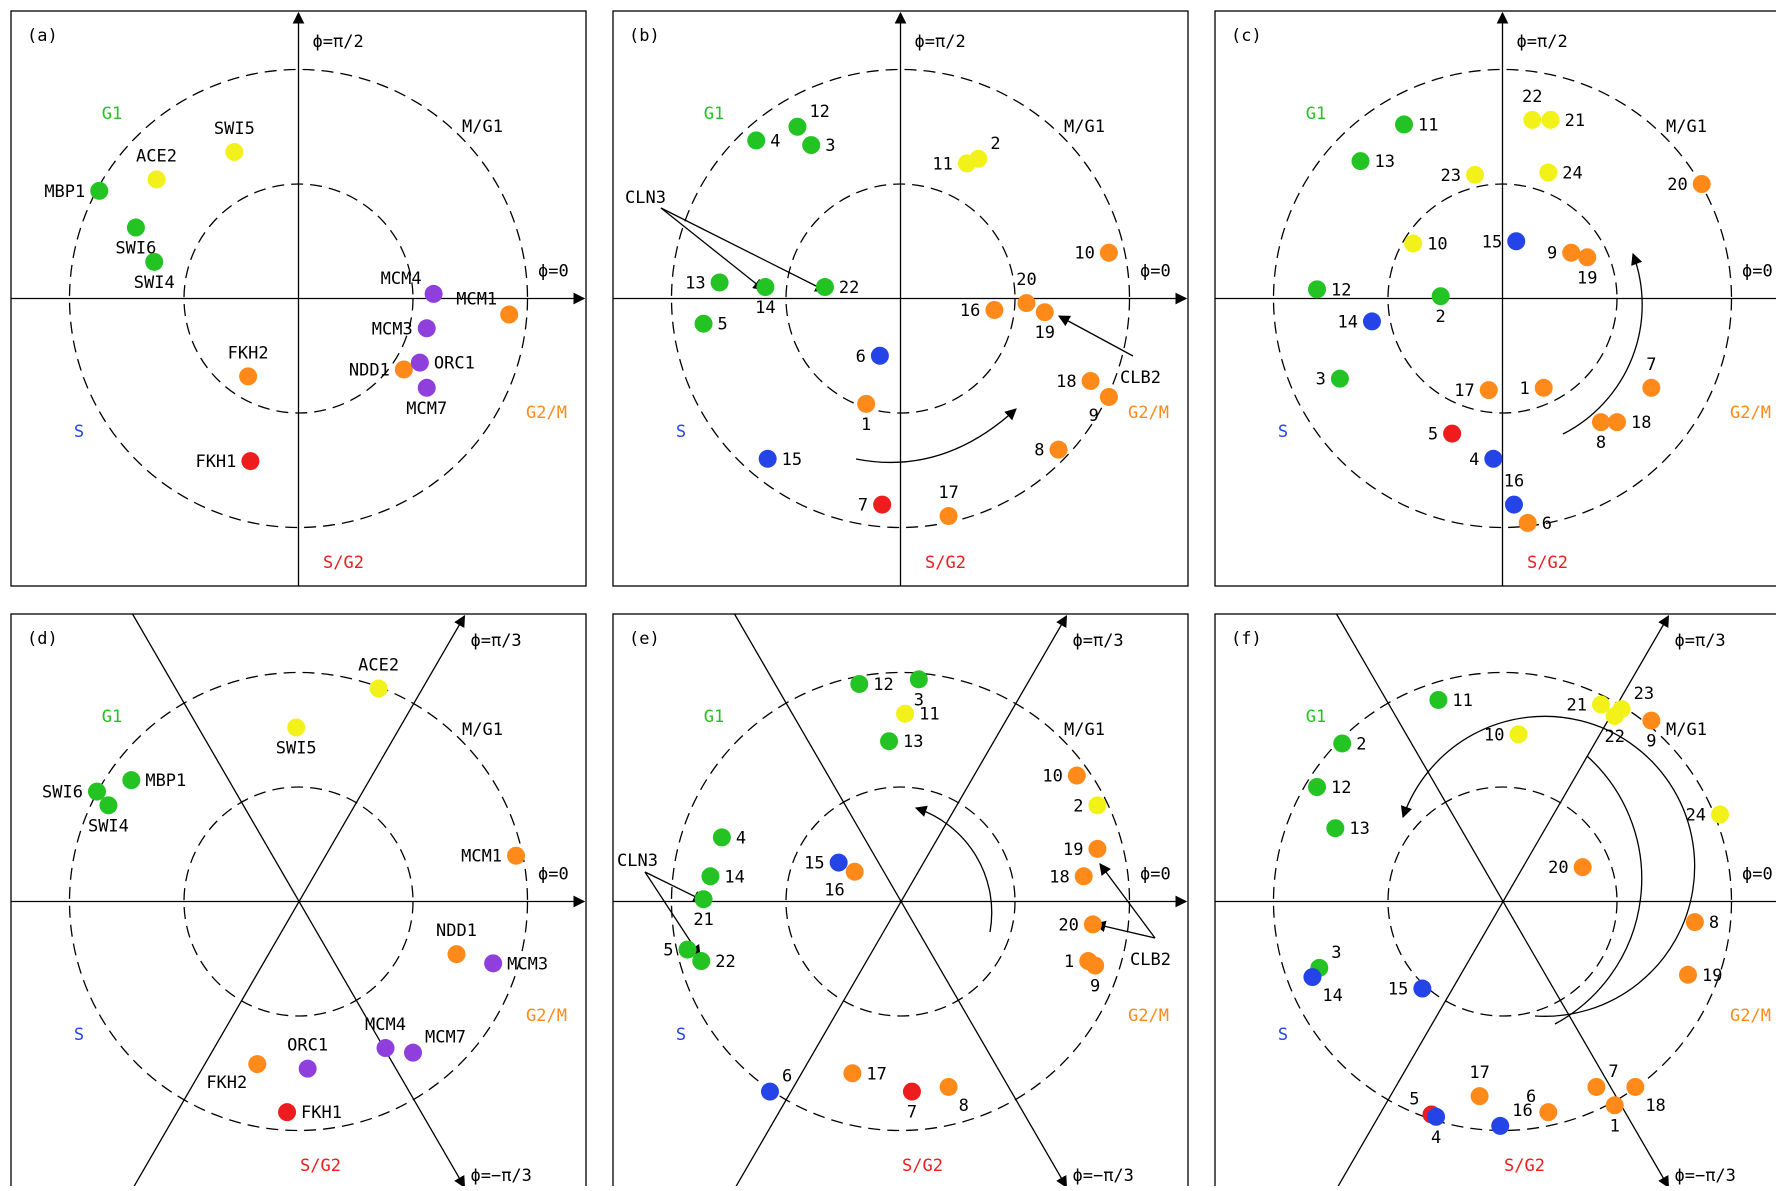 The height and width of the screenshot is (1191, 1776). I want to click on point-label-MCM7: MCM7, so click(445, 1038).